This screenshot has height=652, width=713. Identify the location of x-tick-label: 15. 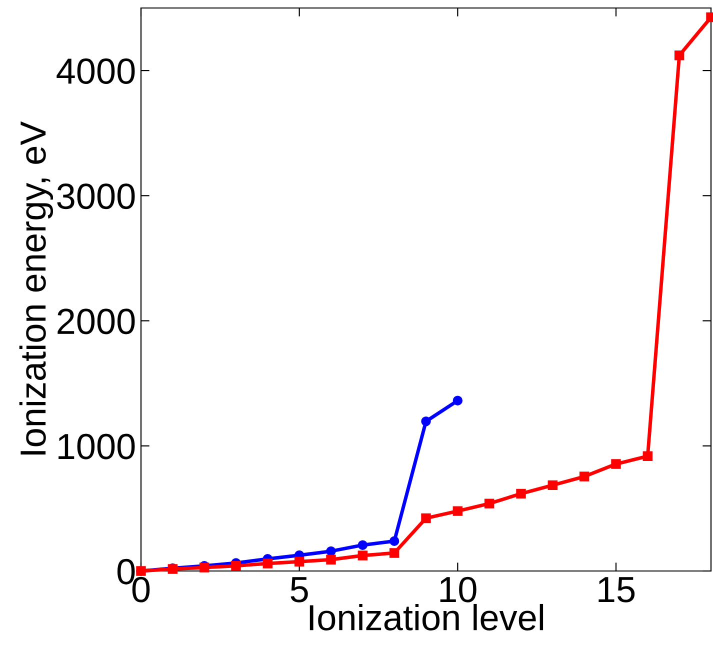
(616, 589).